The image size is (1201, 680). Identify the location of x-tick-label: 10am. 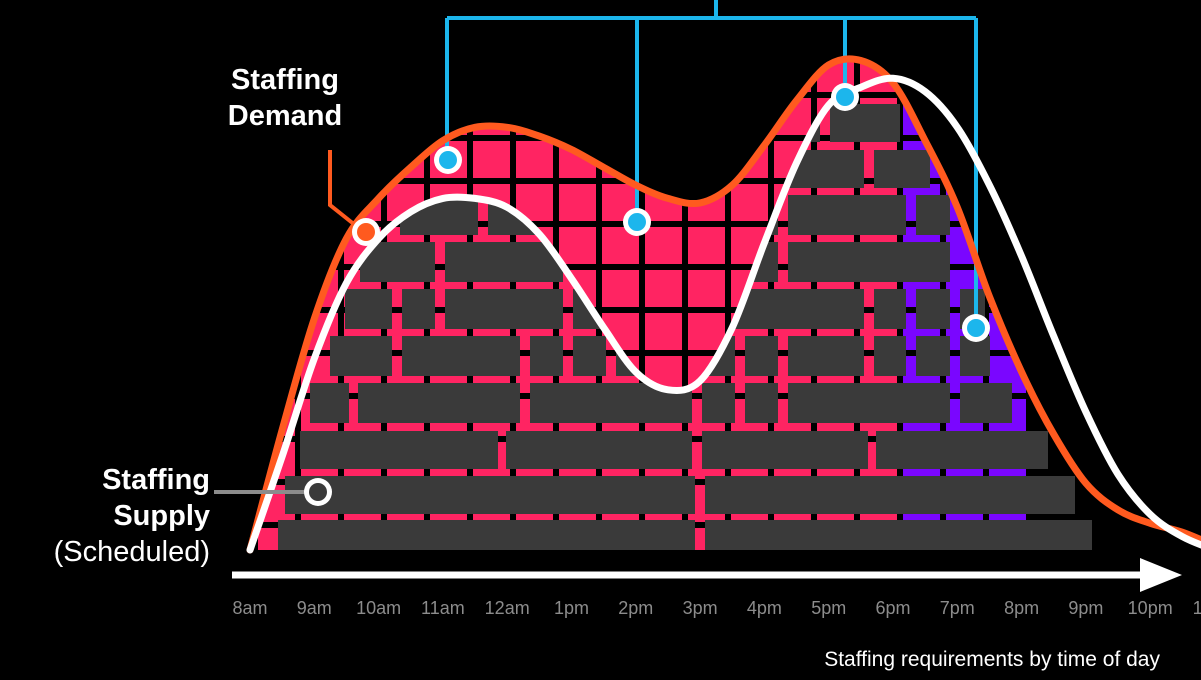
(378, 608).